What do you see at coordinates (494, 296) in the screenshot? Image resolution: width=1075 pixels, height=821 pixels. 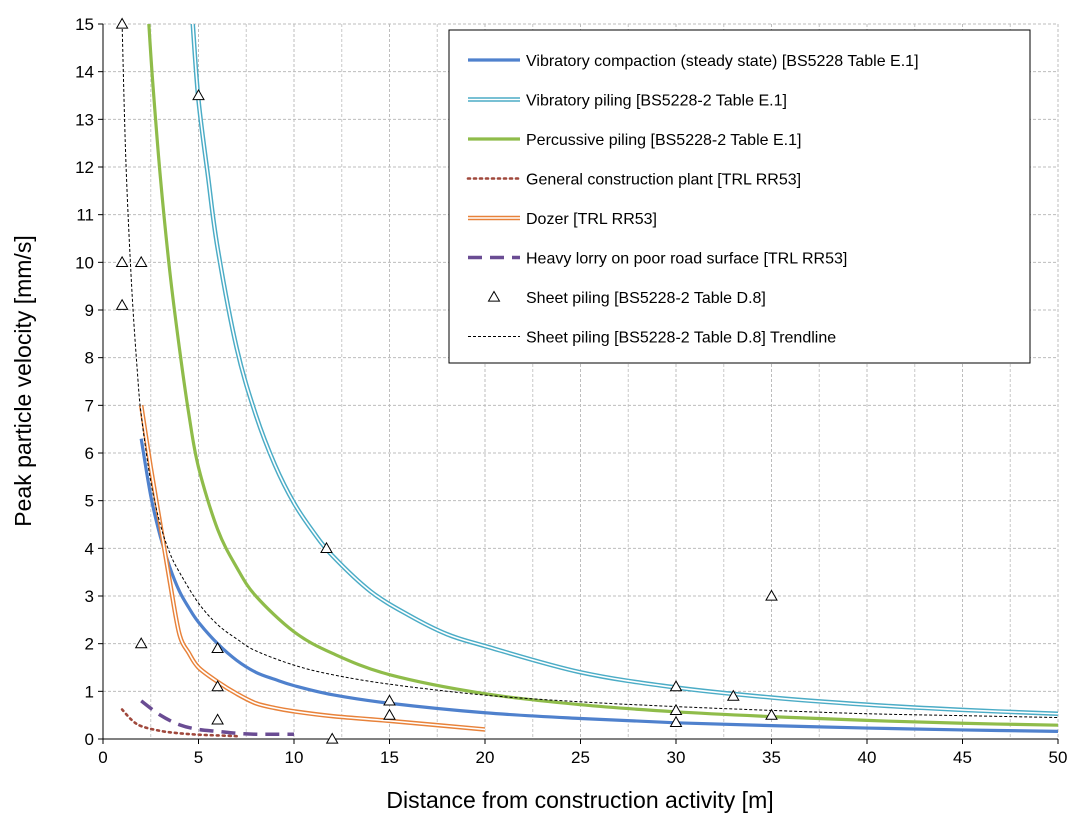 I see `legend-marker` at bounding box center [494, 296].